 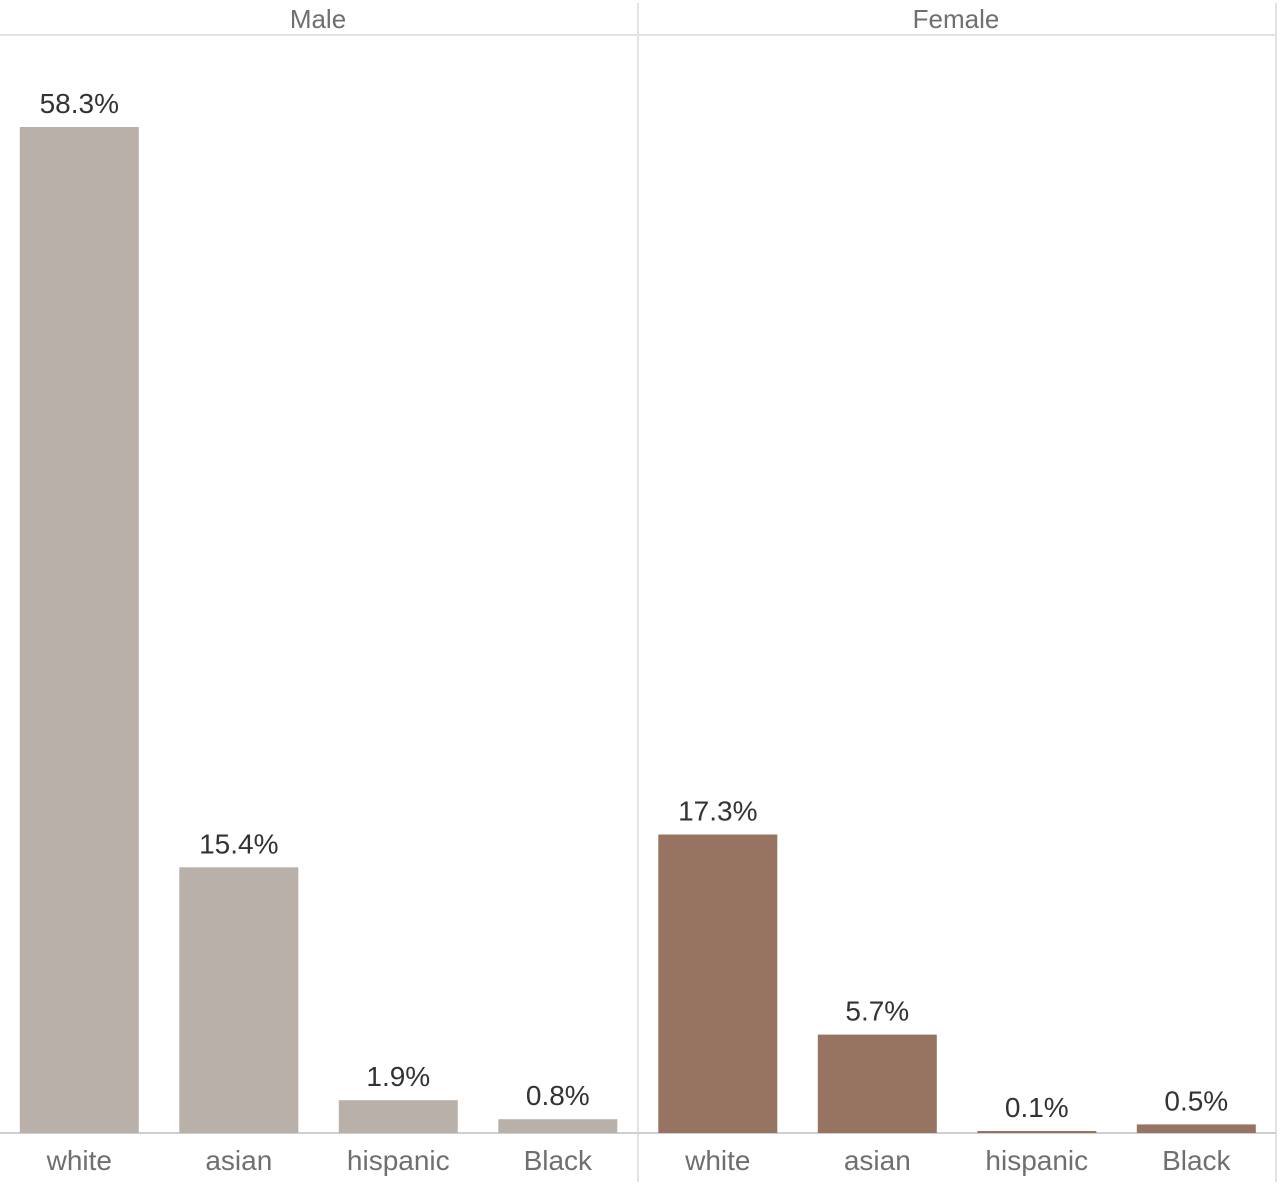 What do you see at coordinates (79, 1160) in the screenshot?
I see `category-label-male-white: white` at bounding box center [79, 1160].